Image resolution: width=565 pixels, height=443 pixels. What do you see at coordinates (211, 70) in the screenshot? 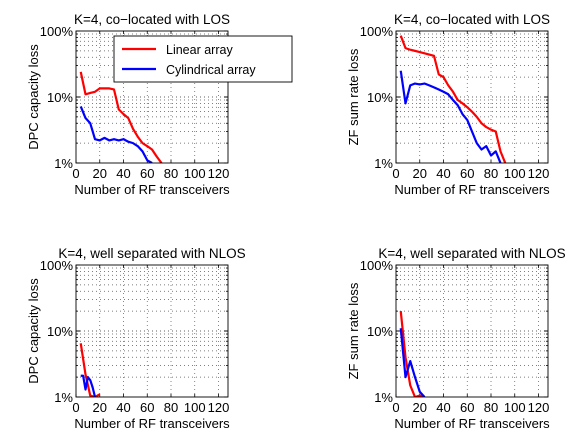
I see `legend-label: Cylindrical array` at bounding box center [211, 70].